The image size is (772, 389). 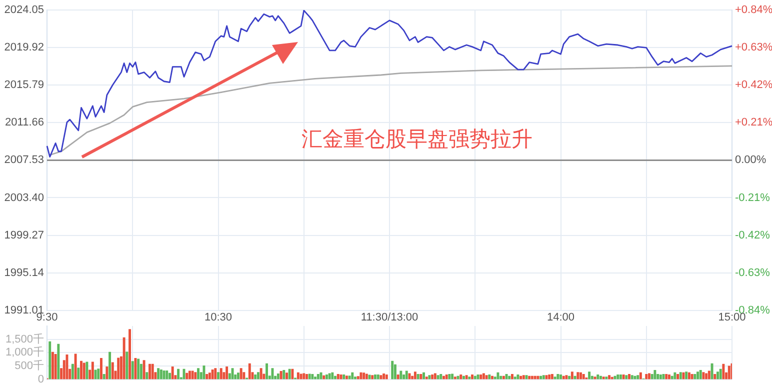 What do you see at coordinates (24, 235) in the screenshot?
I see `y-tick-label: 1999.27` at bounding box center [24, 235].